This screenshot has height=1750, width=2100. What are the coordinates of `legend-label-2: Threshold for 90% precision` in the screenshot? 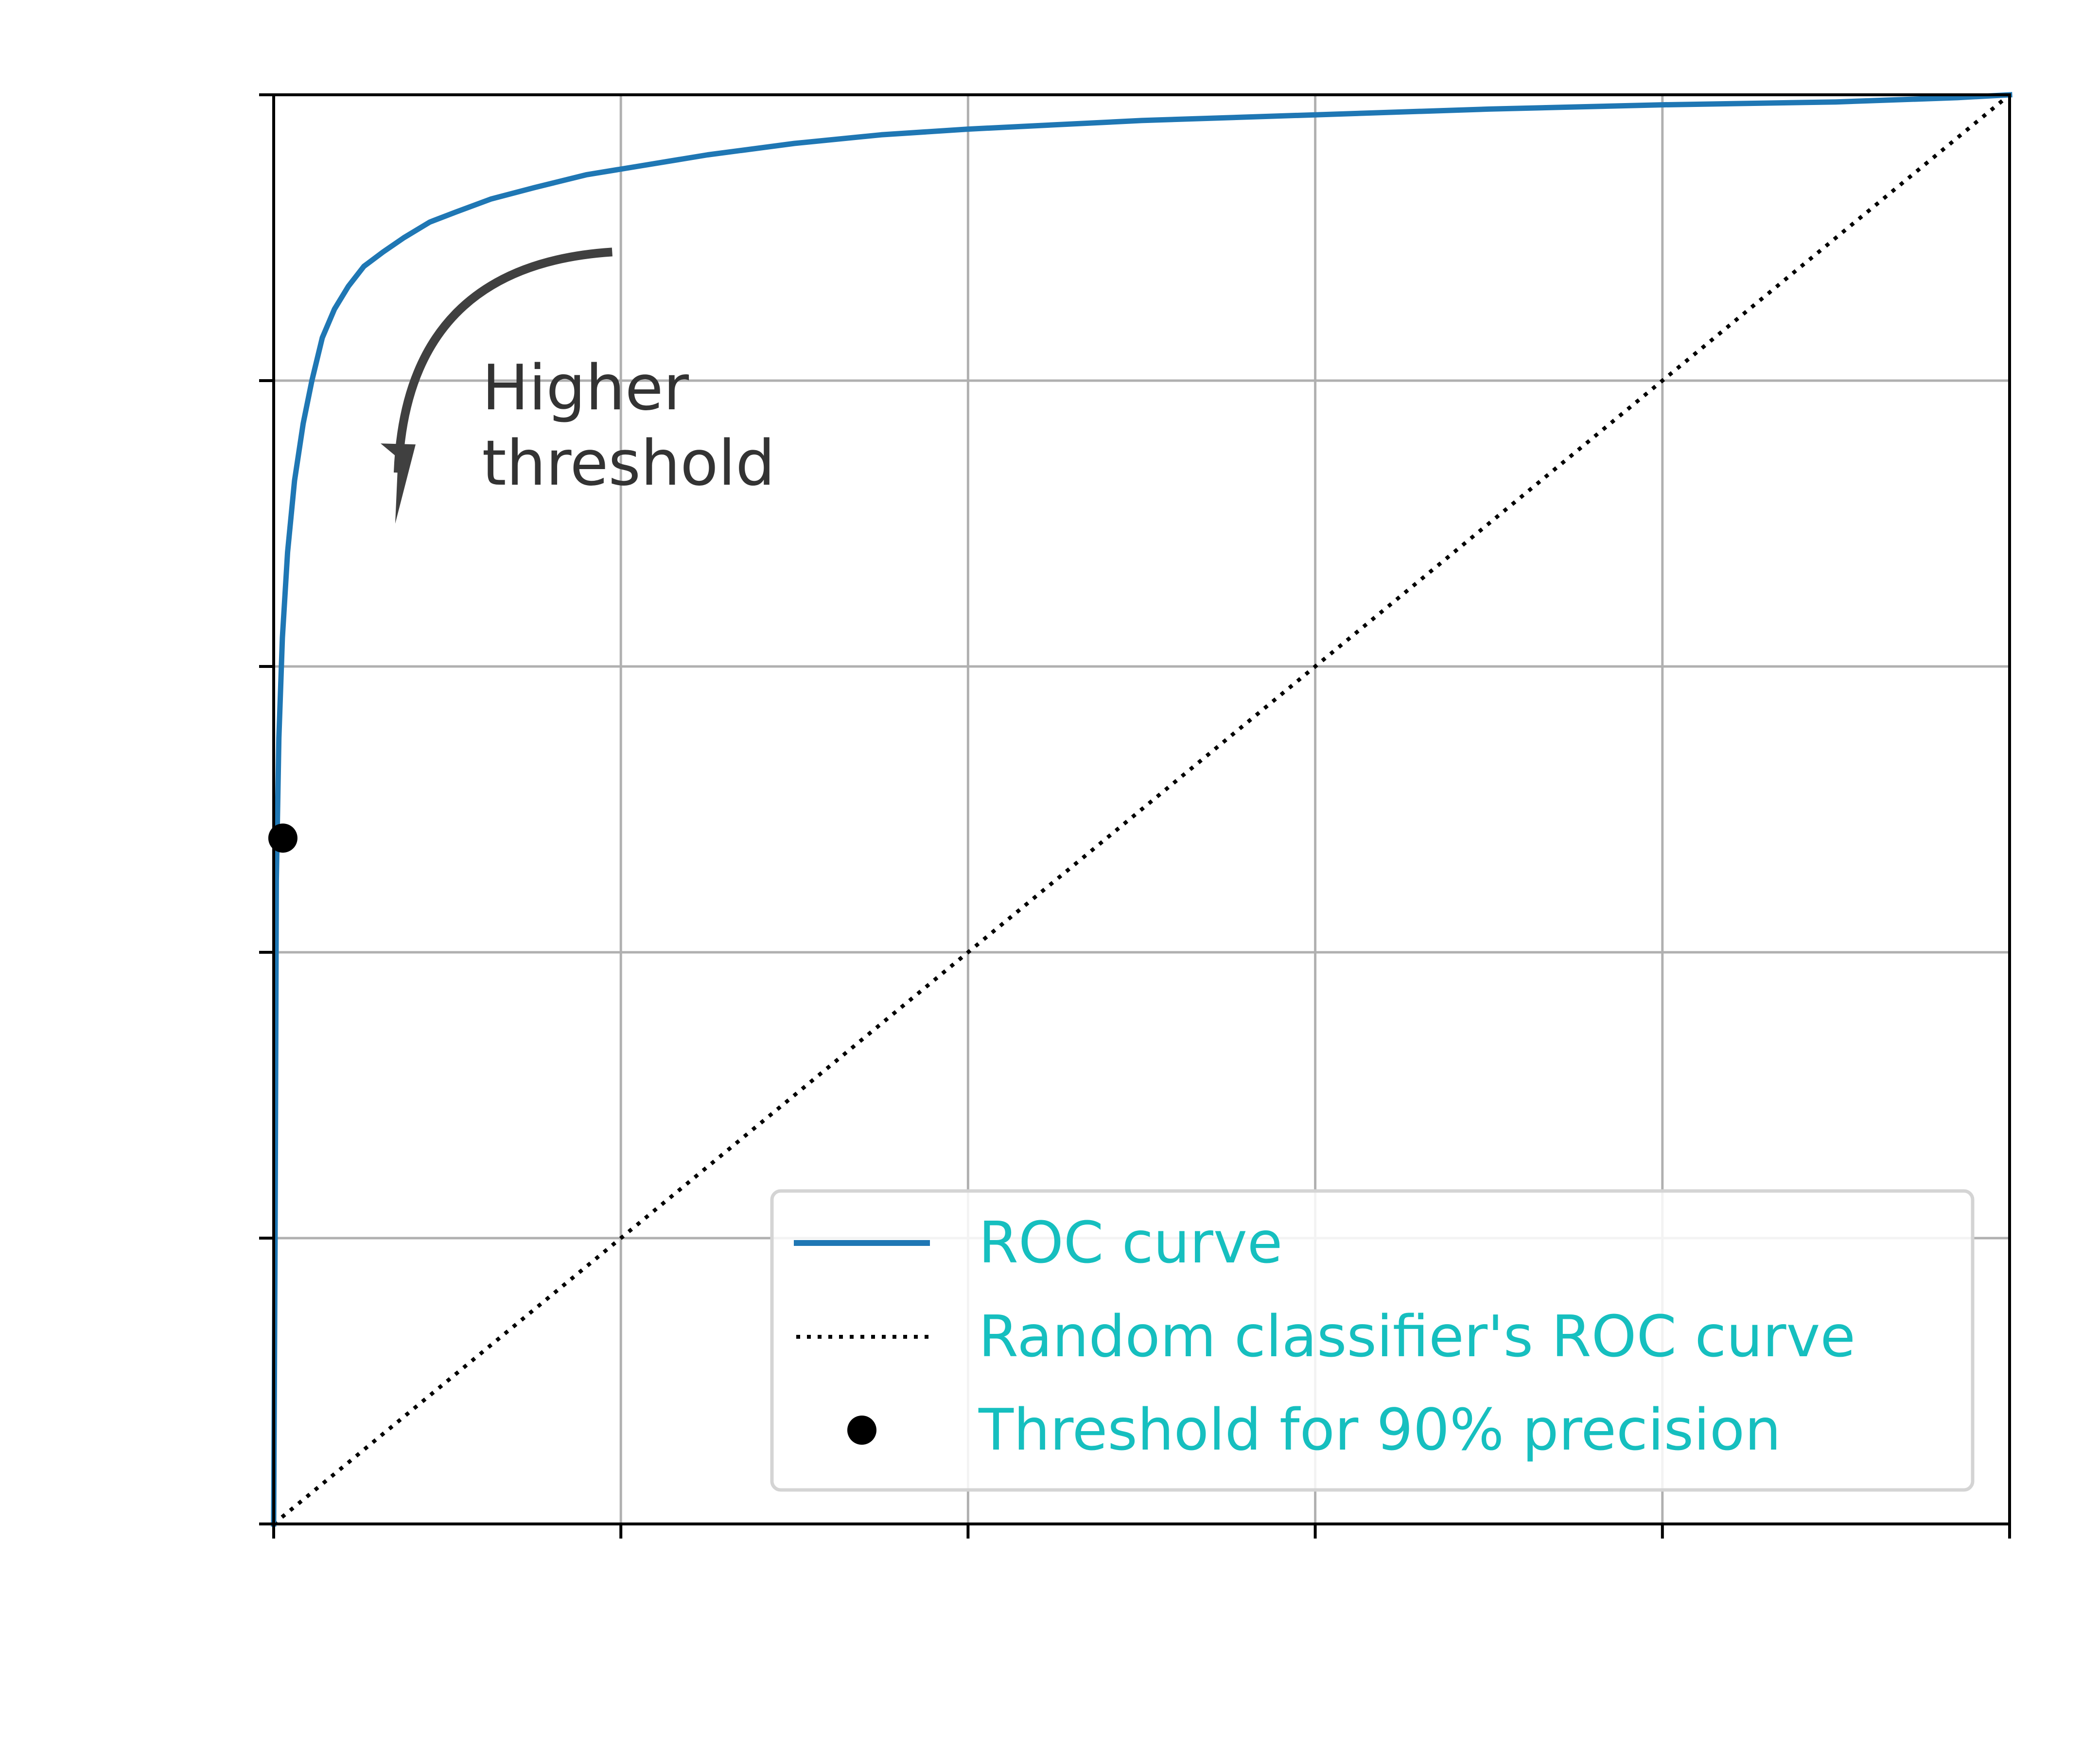 It's located at (1379, 1429).